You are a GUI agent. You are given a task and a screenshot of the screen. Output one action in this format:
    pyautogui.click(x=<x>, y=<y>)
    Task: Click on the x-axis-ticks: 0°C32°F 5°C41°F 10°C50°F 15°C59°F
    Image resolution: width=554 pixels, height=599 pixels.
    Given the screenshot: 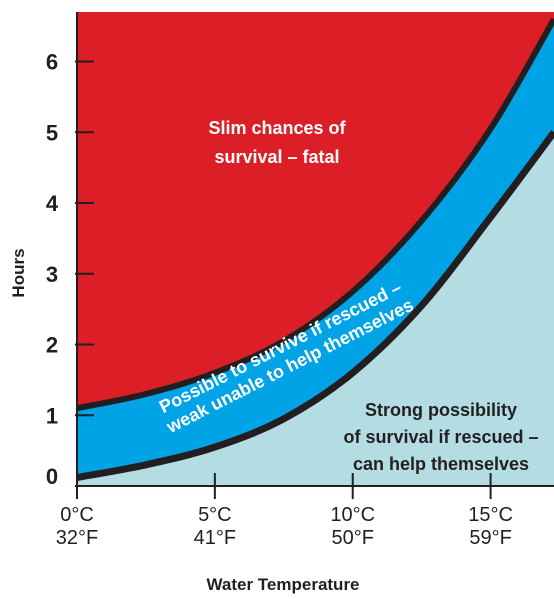 What is the action you would take?
    pyautogui.click(x=284, y=511)
    